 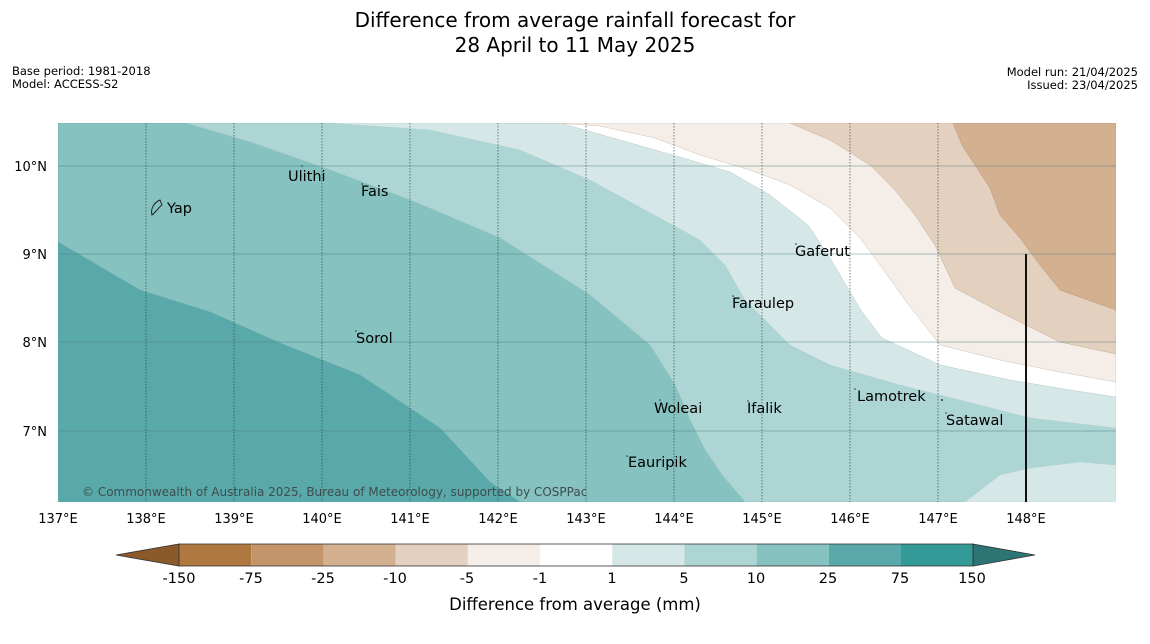 What do you see at coordinates (657, 463) in the screenshot?
I see `place-label-eauripik: Eauripik` at bounding box center [657, 463].